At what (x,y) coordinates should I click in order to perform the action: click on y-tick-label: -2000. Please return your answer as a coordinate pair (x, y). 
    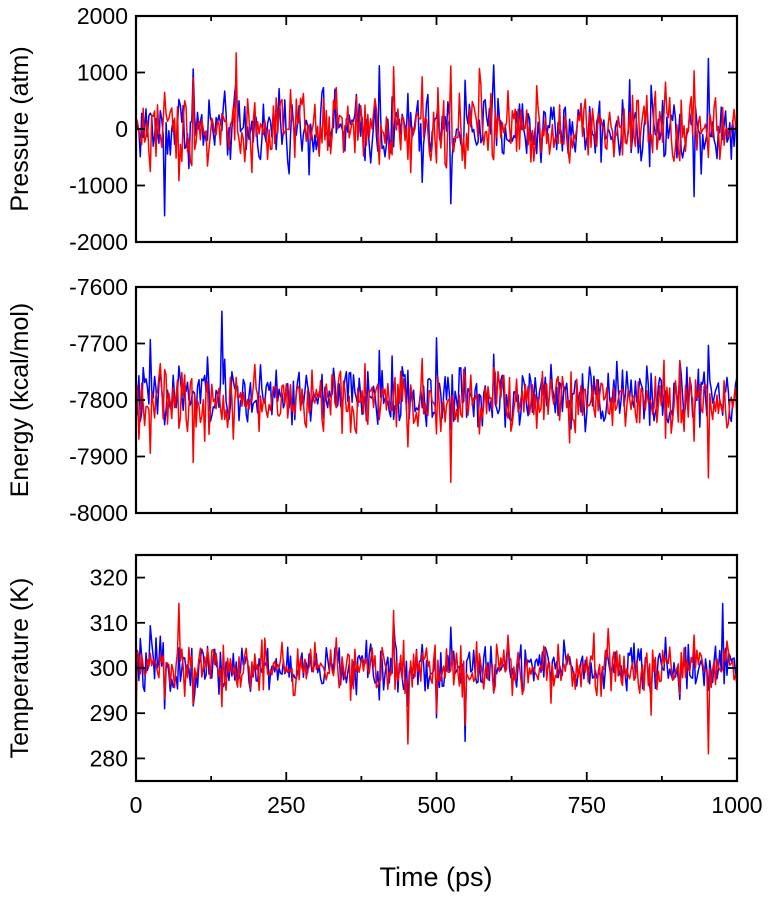
    Looking at the image, I should click on (98, 242).